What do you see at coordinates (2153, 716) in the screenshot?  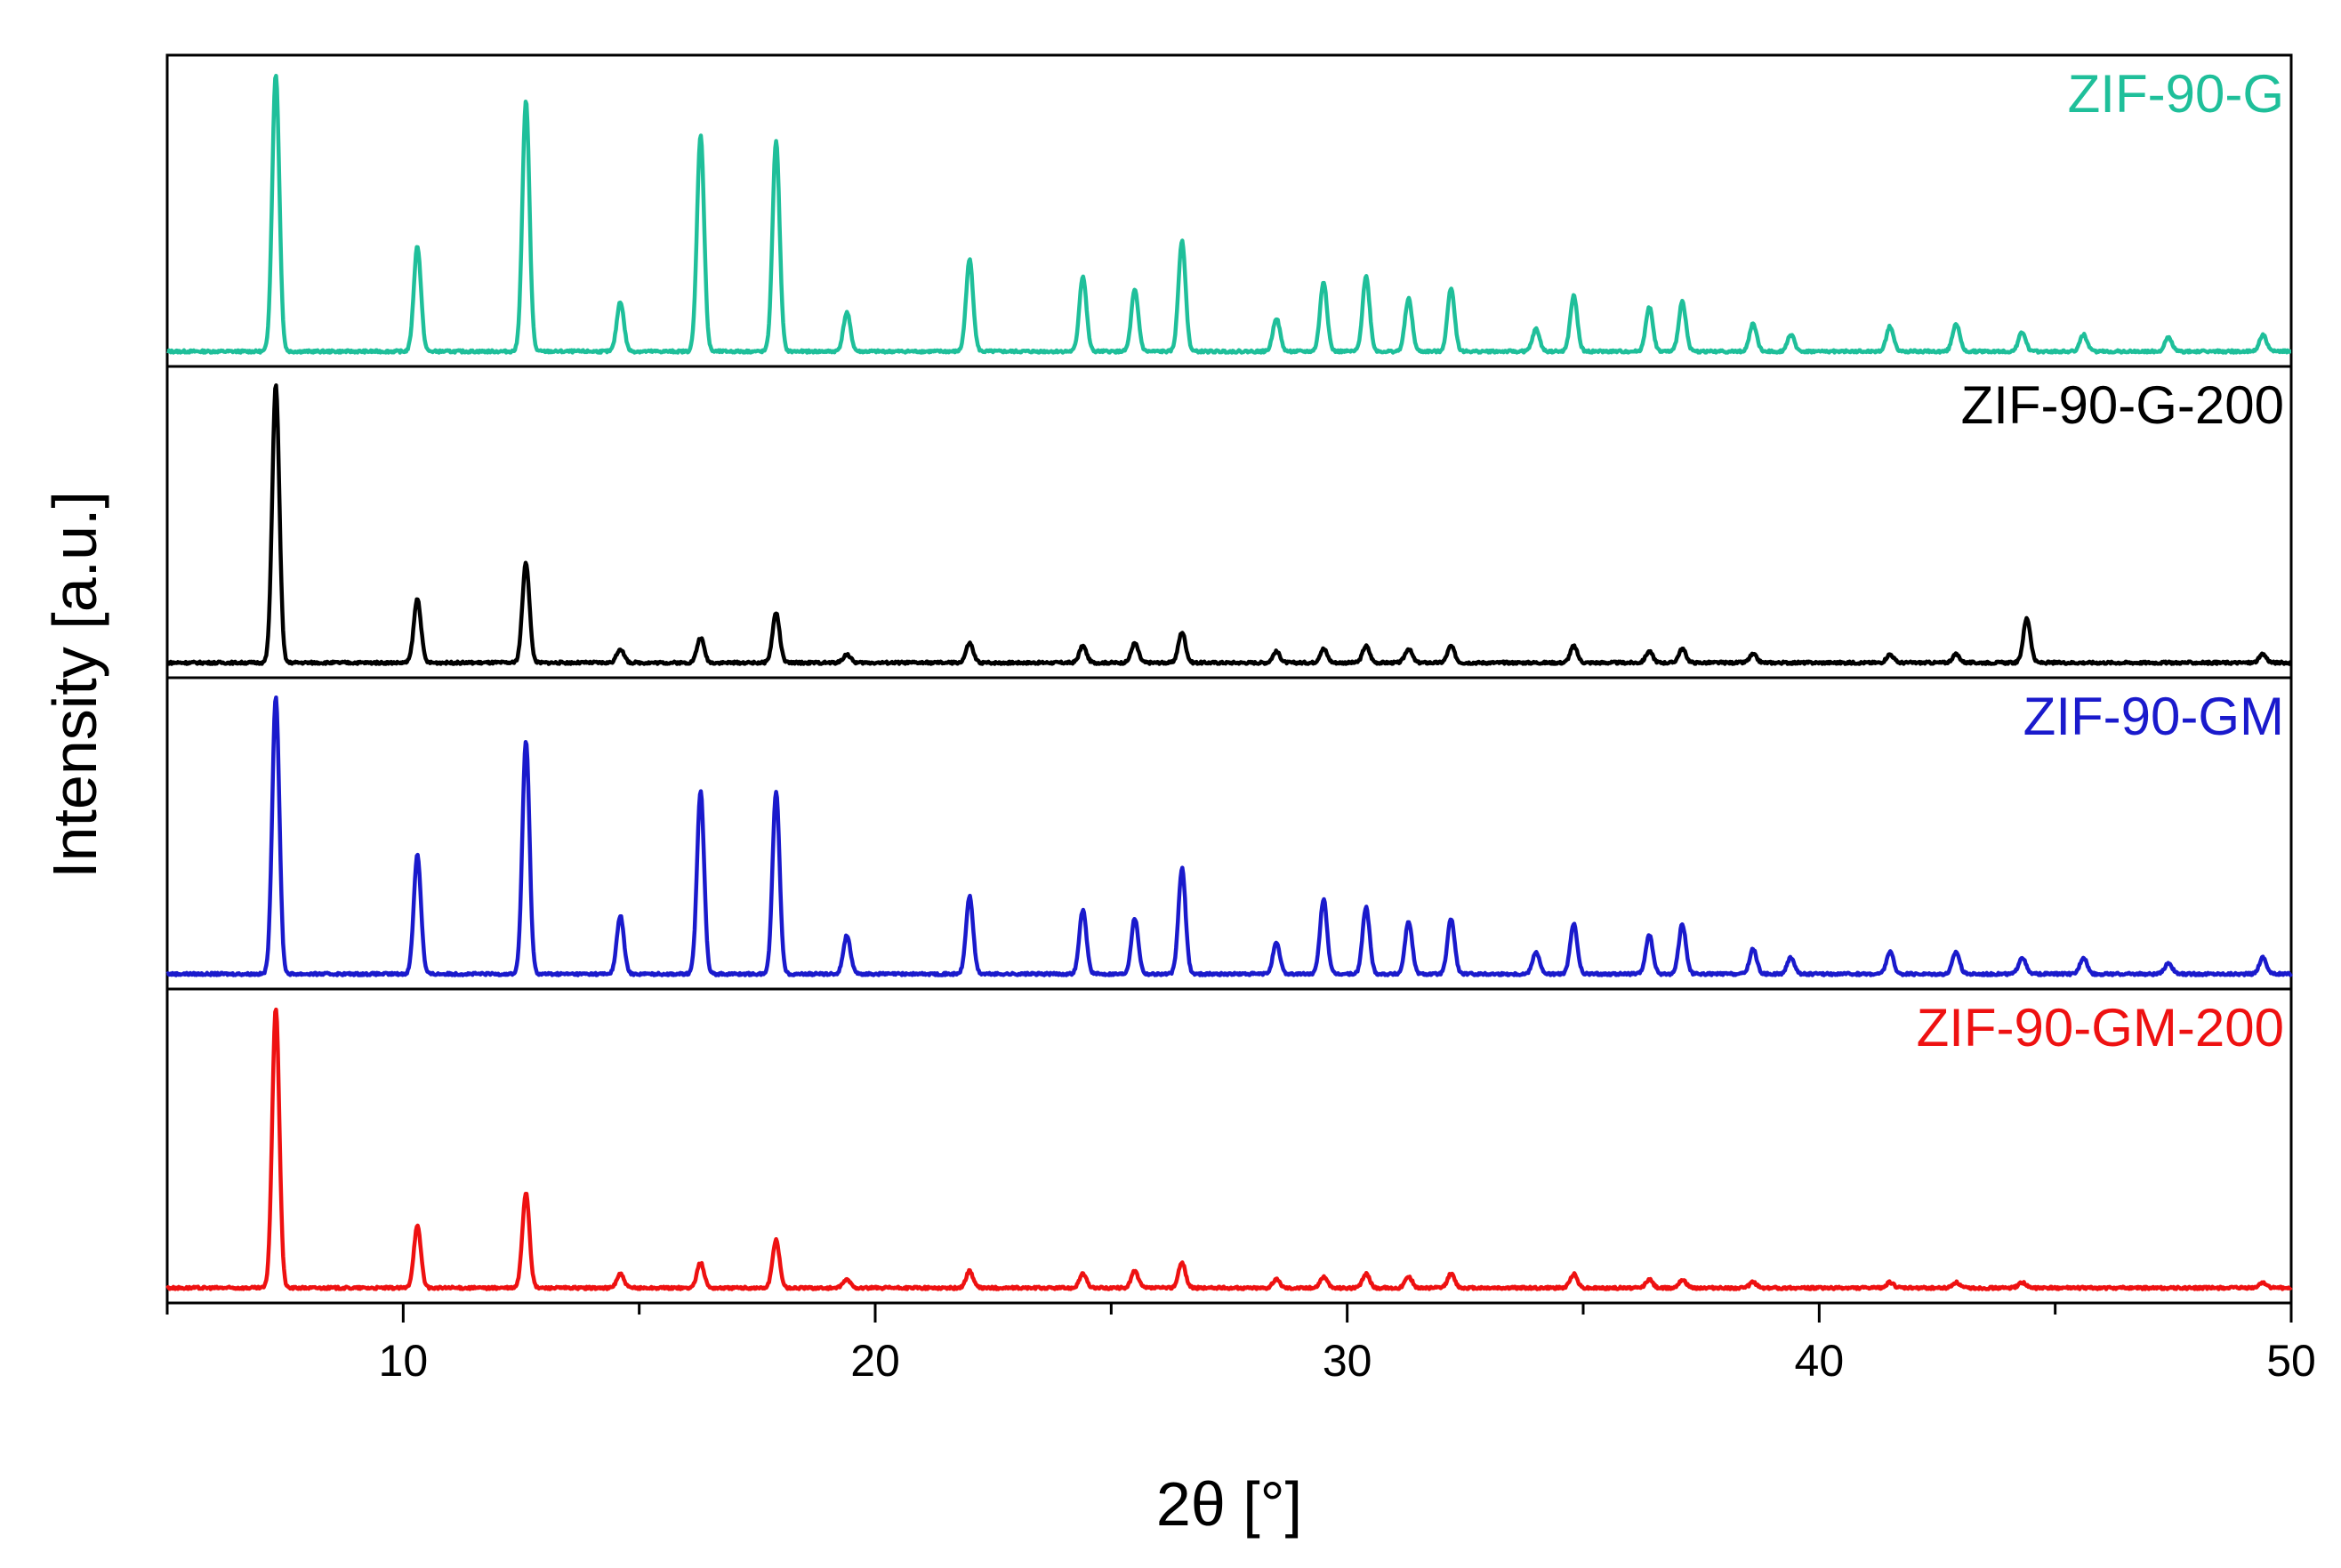 I see `series-label-3: ZIF-90-GM` at bounding box center [2153, 716].